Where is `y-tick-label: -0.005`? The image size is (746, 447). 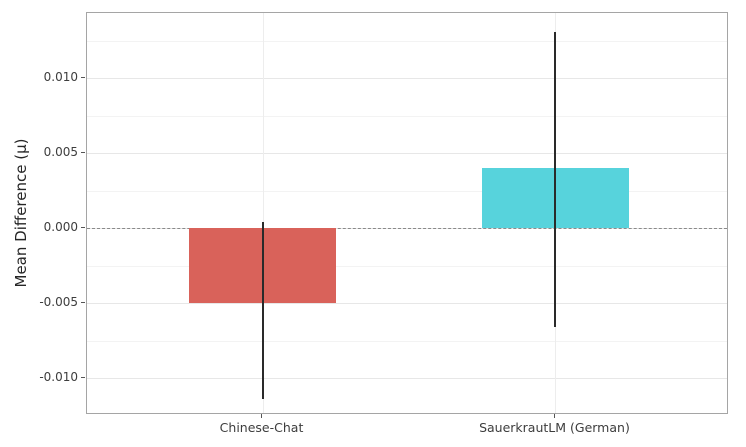
y-tick-label: -0.005 is located at coordinates (58, 302).